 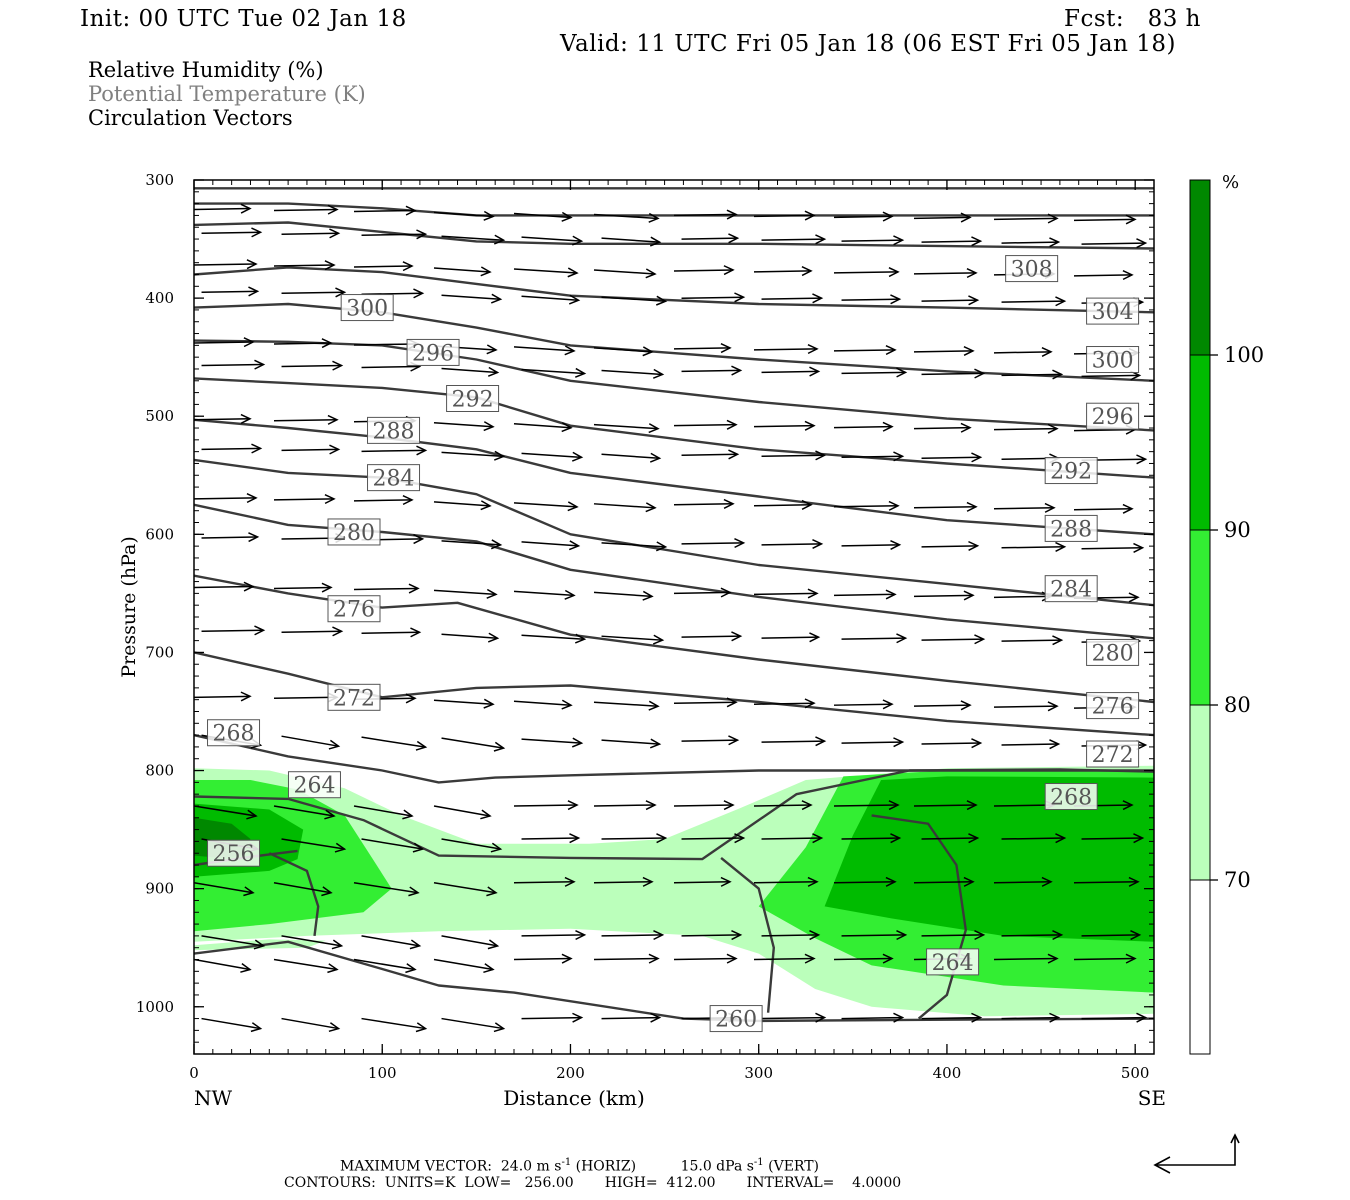 What do you see at coordinates (1226, 613) in the screenshot?
I see `colorbar: 70 80 90 100%` at bounding box center [1226, 613].